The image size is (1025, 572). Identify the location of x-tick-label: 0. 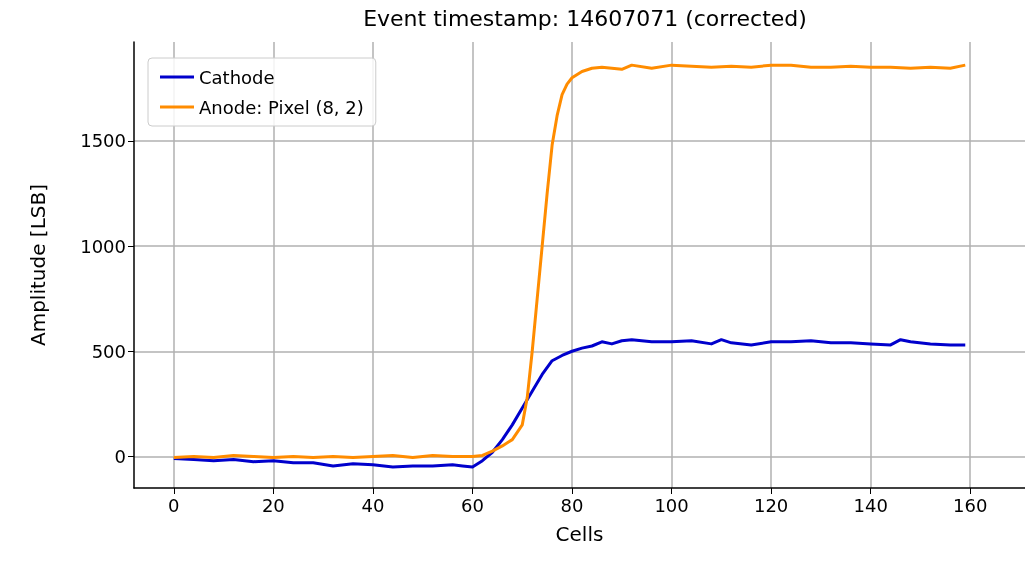
(174, 505).